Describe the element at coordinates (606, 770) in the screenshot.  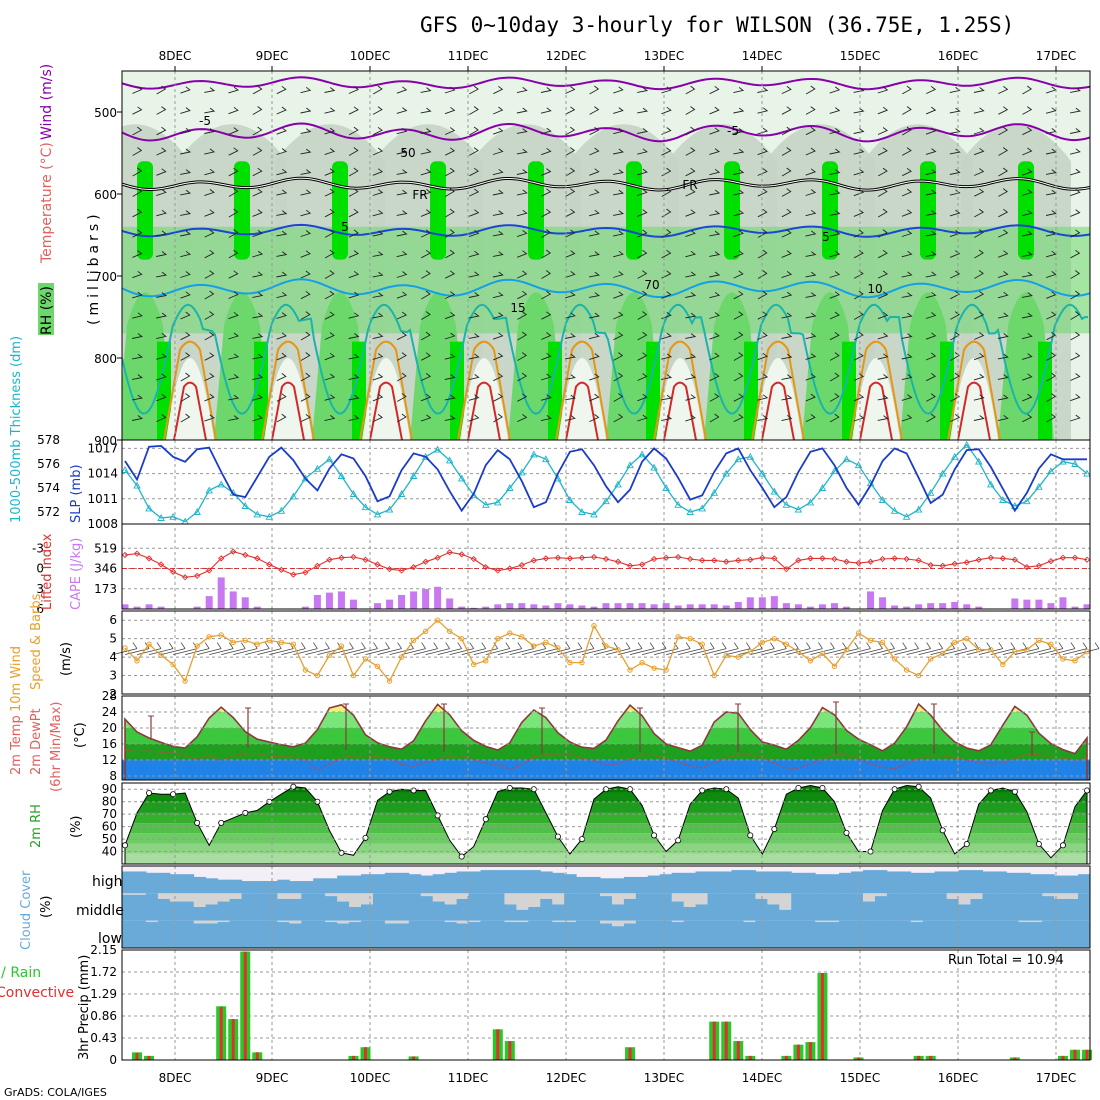
I see `temp-cold-band` at that location.